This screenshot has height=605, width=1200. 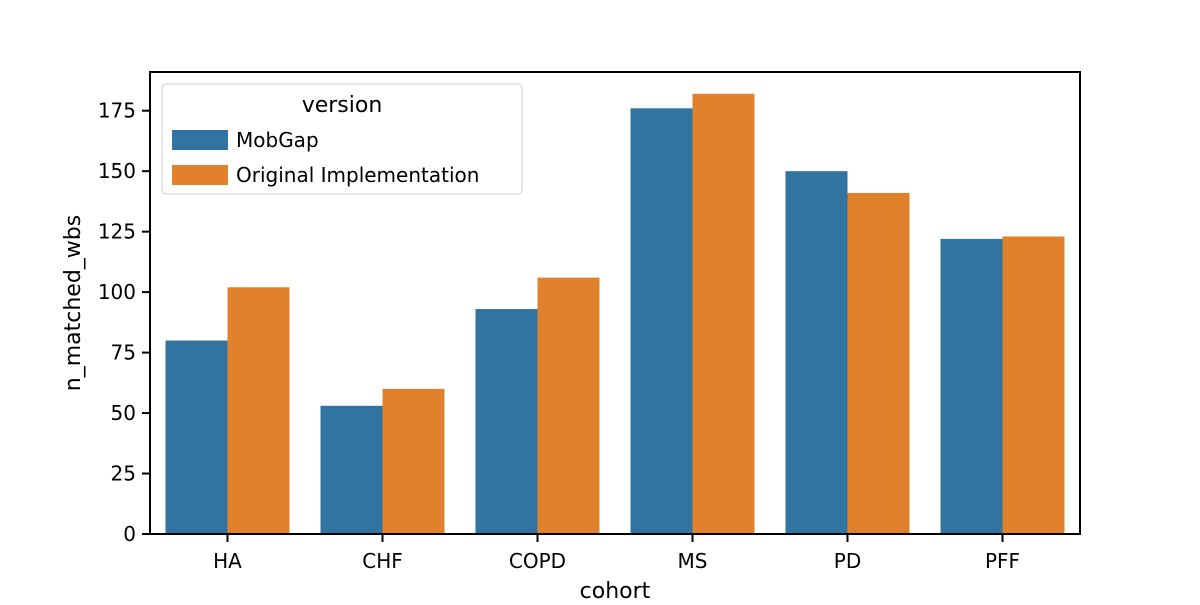 I want to click on y-tick-label: 75, so click(x=123, y=353).